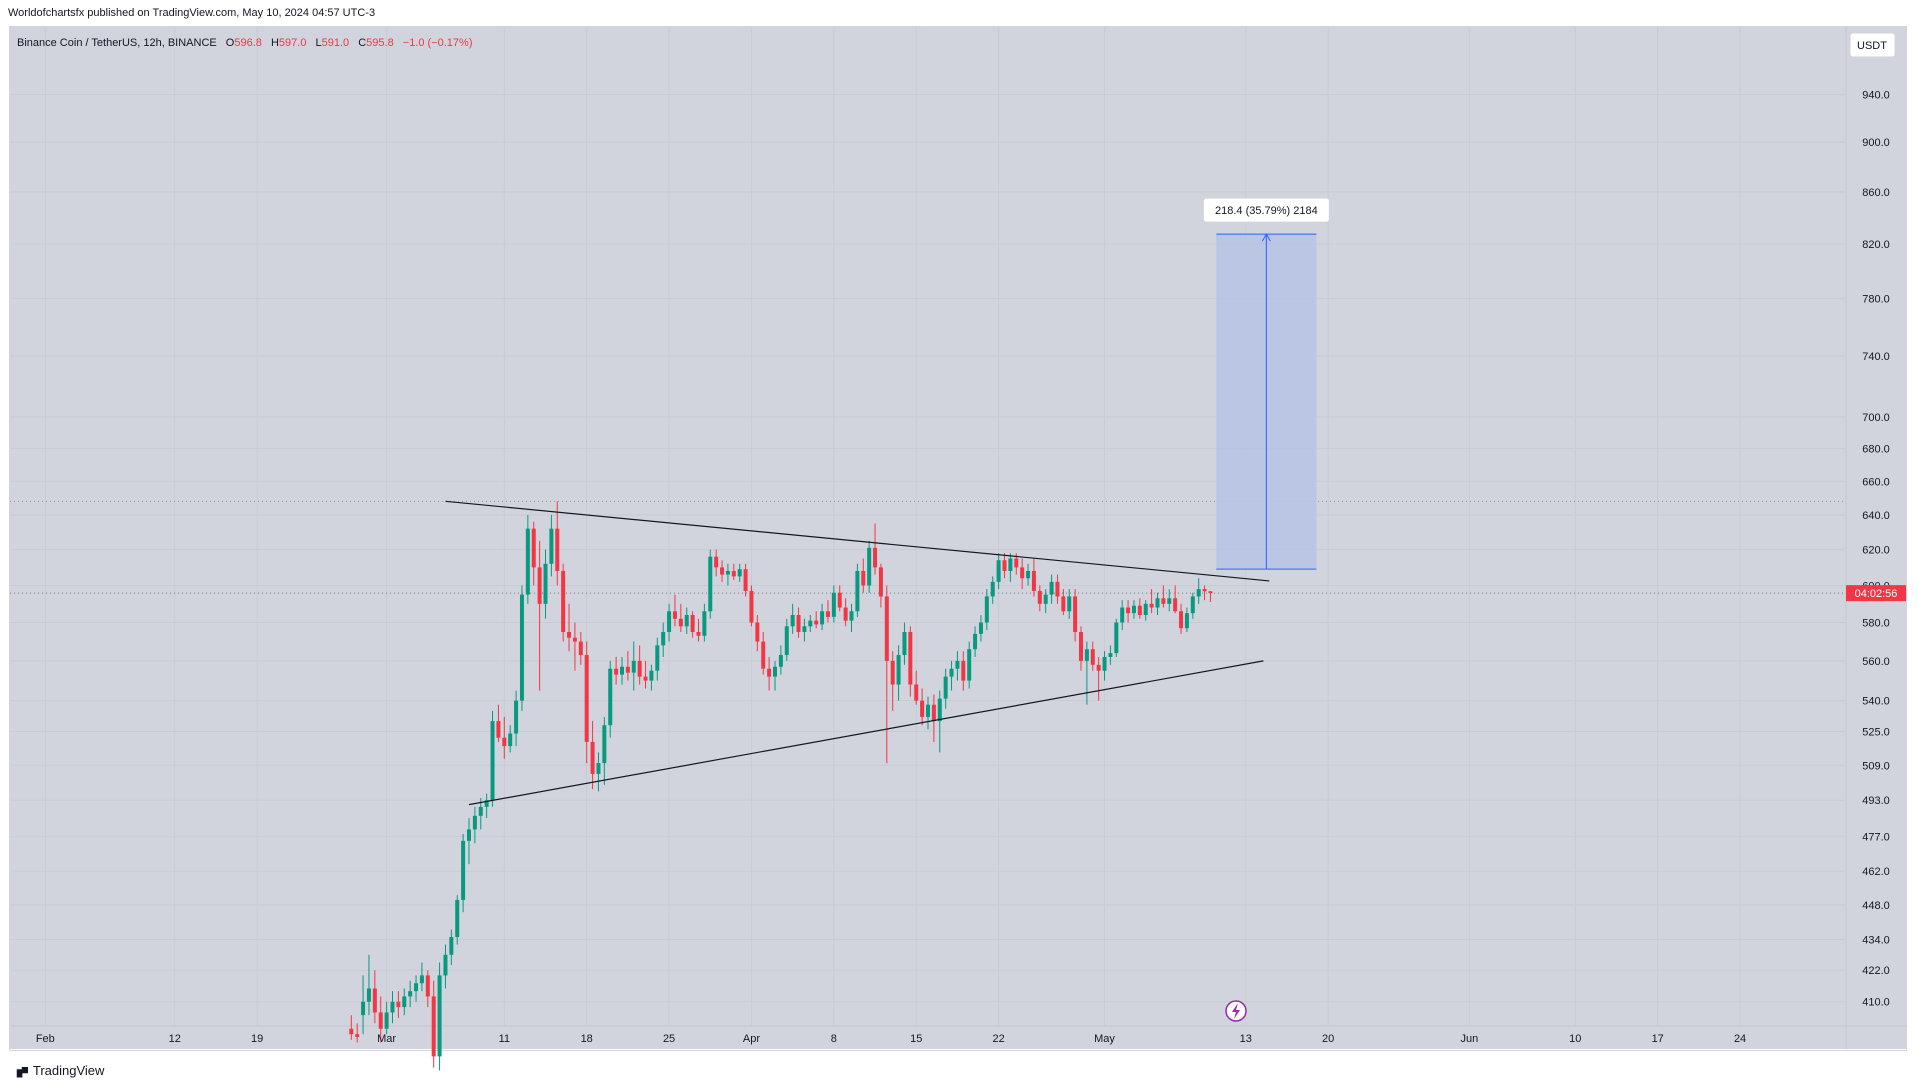 The image size is (1919, 1087). I want to click on time-tick-label: Jun, so click(1470, 1039).